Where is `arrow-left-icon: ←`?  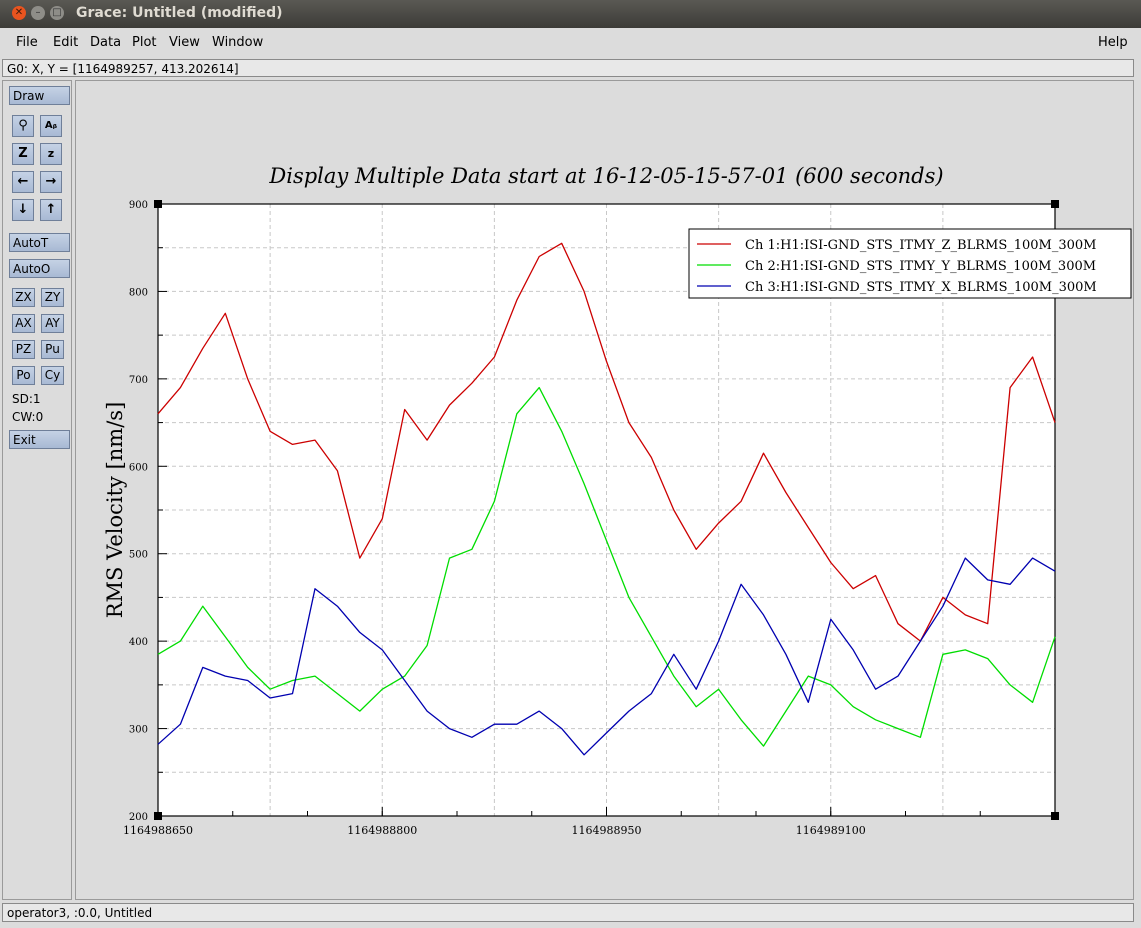 arrow-left-icon: ← is located at coordinates (23, 182).